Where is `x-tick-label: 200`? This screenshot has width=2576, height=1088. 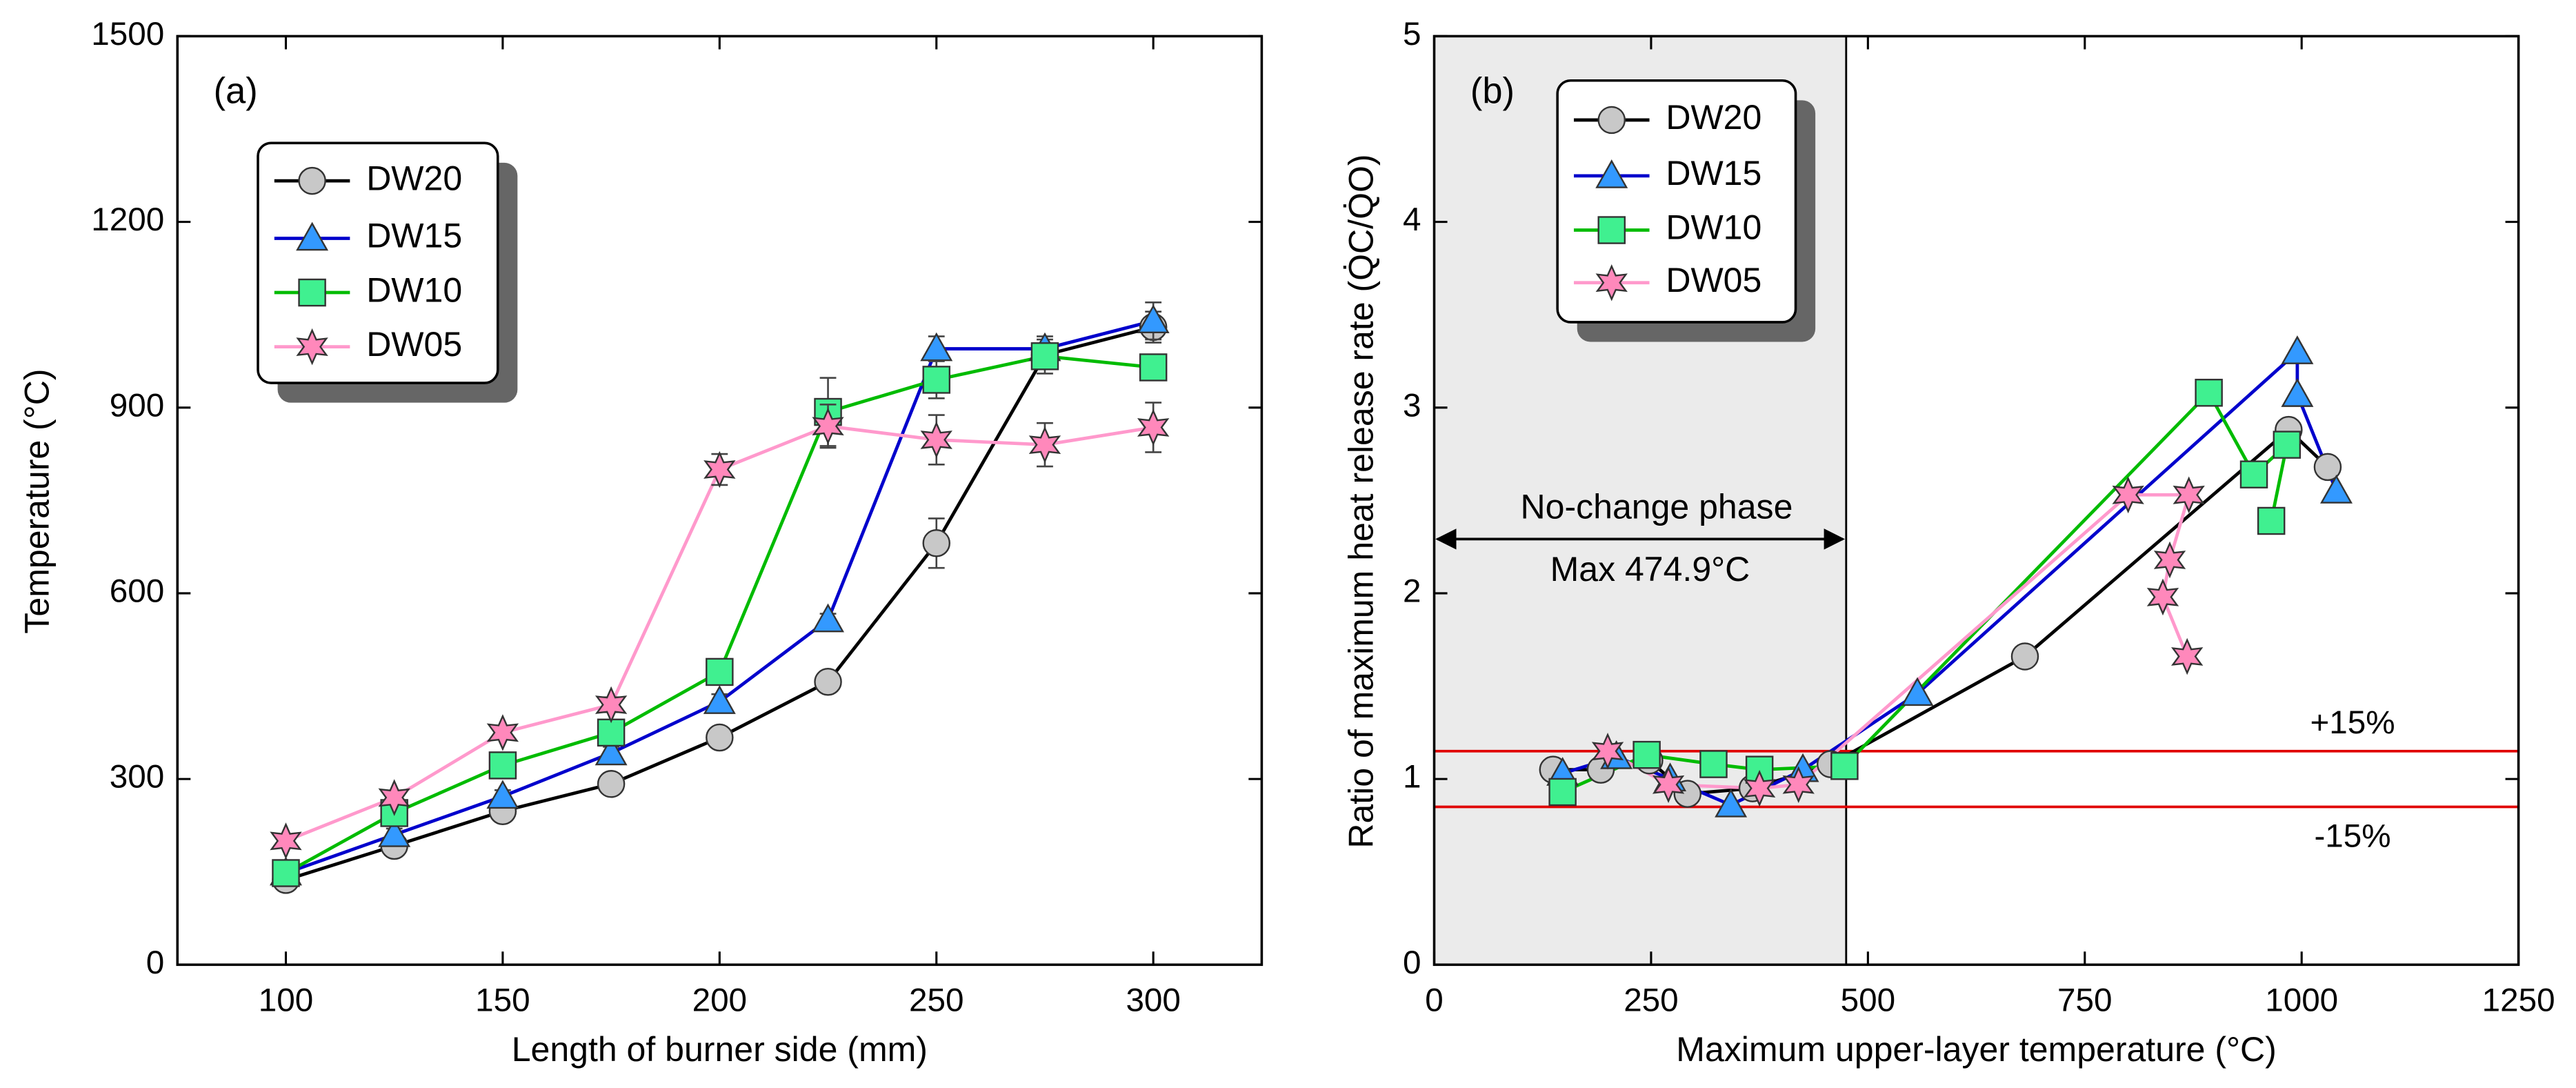 x-tick-label: 200 is located at coordinates (719, 1000).